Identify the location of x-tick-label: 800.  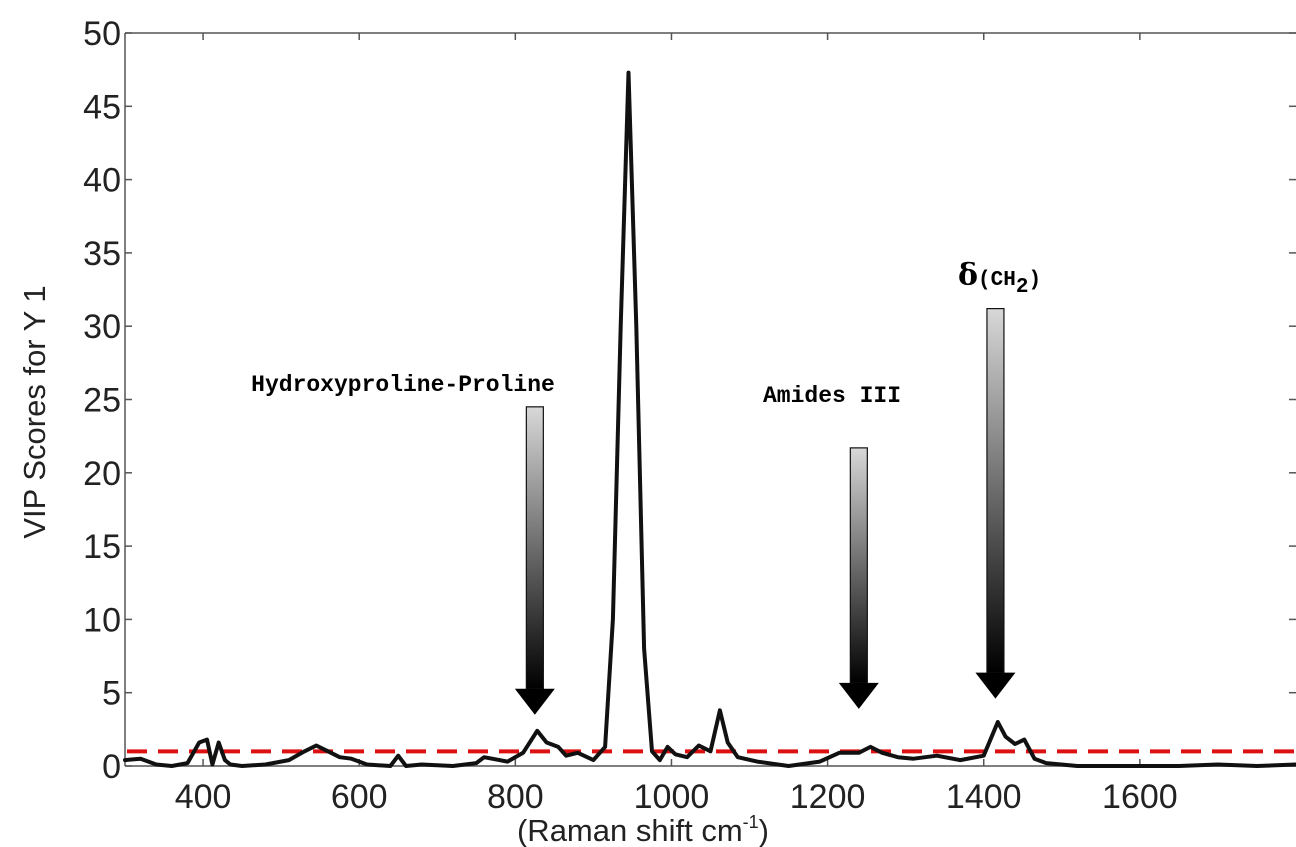
(515, 797).